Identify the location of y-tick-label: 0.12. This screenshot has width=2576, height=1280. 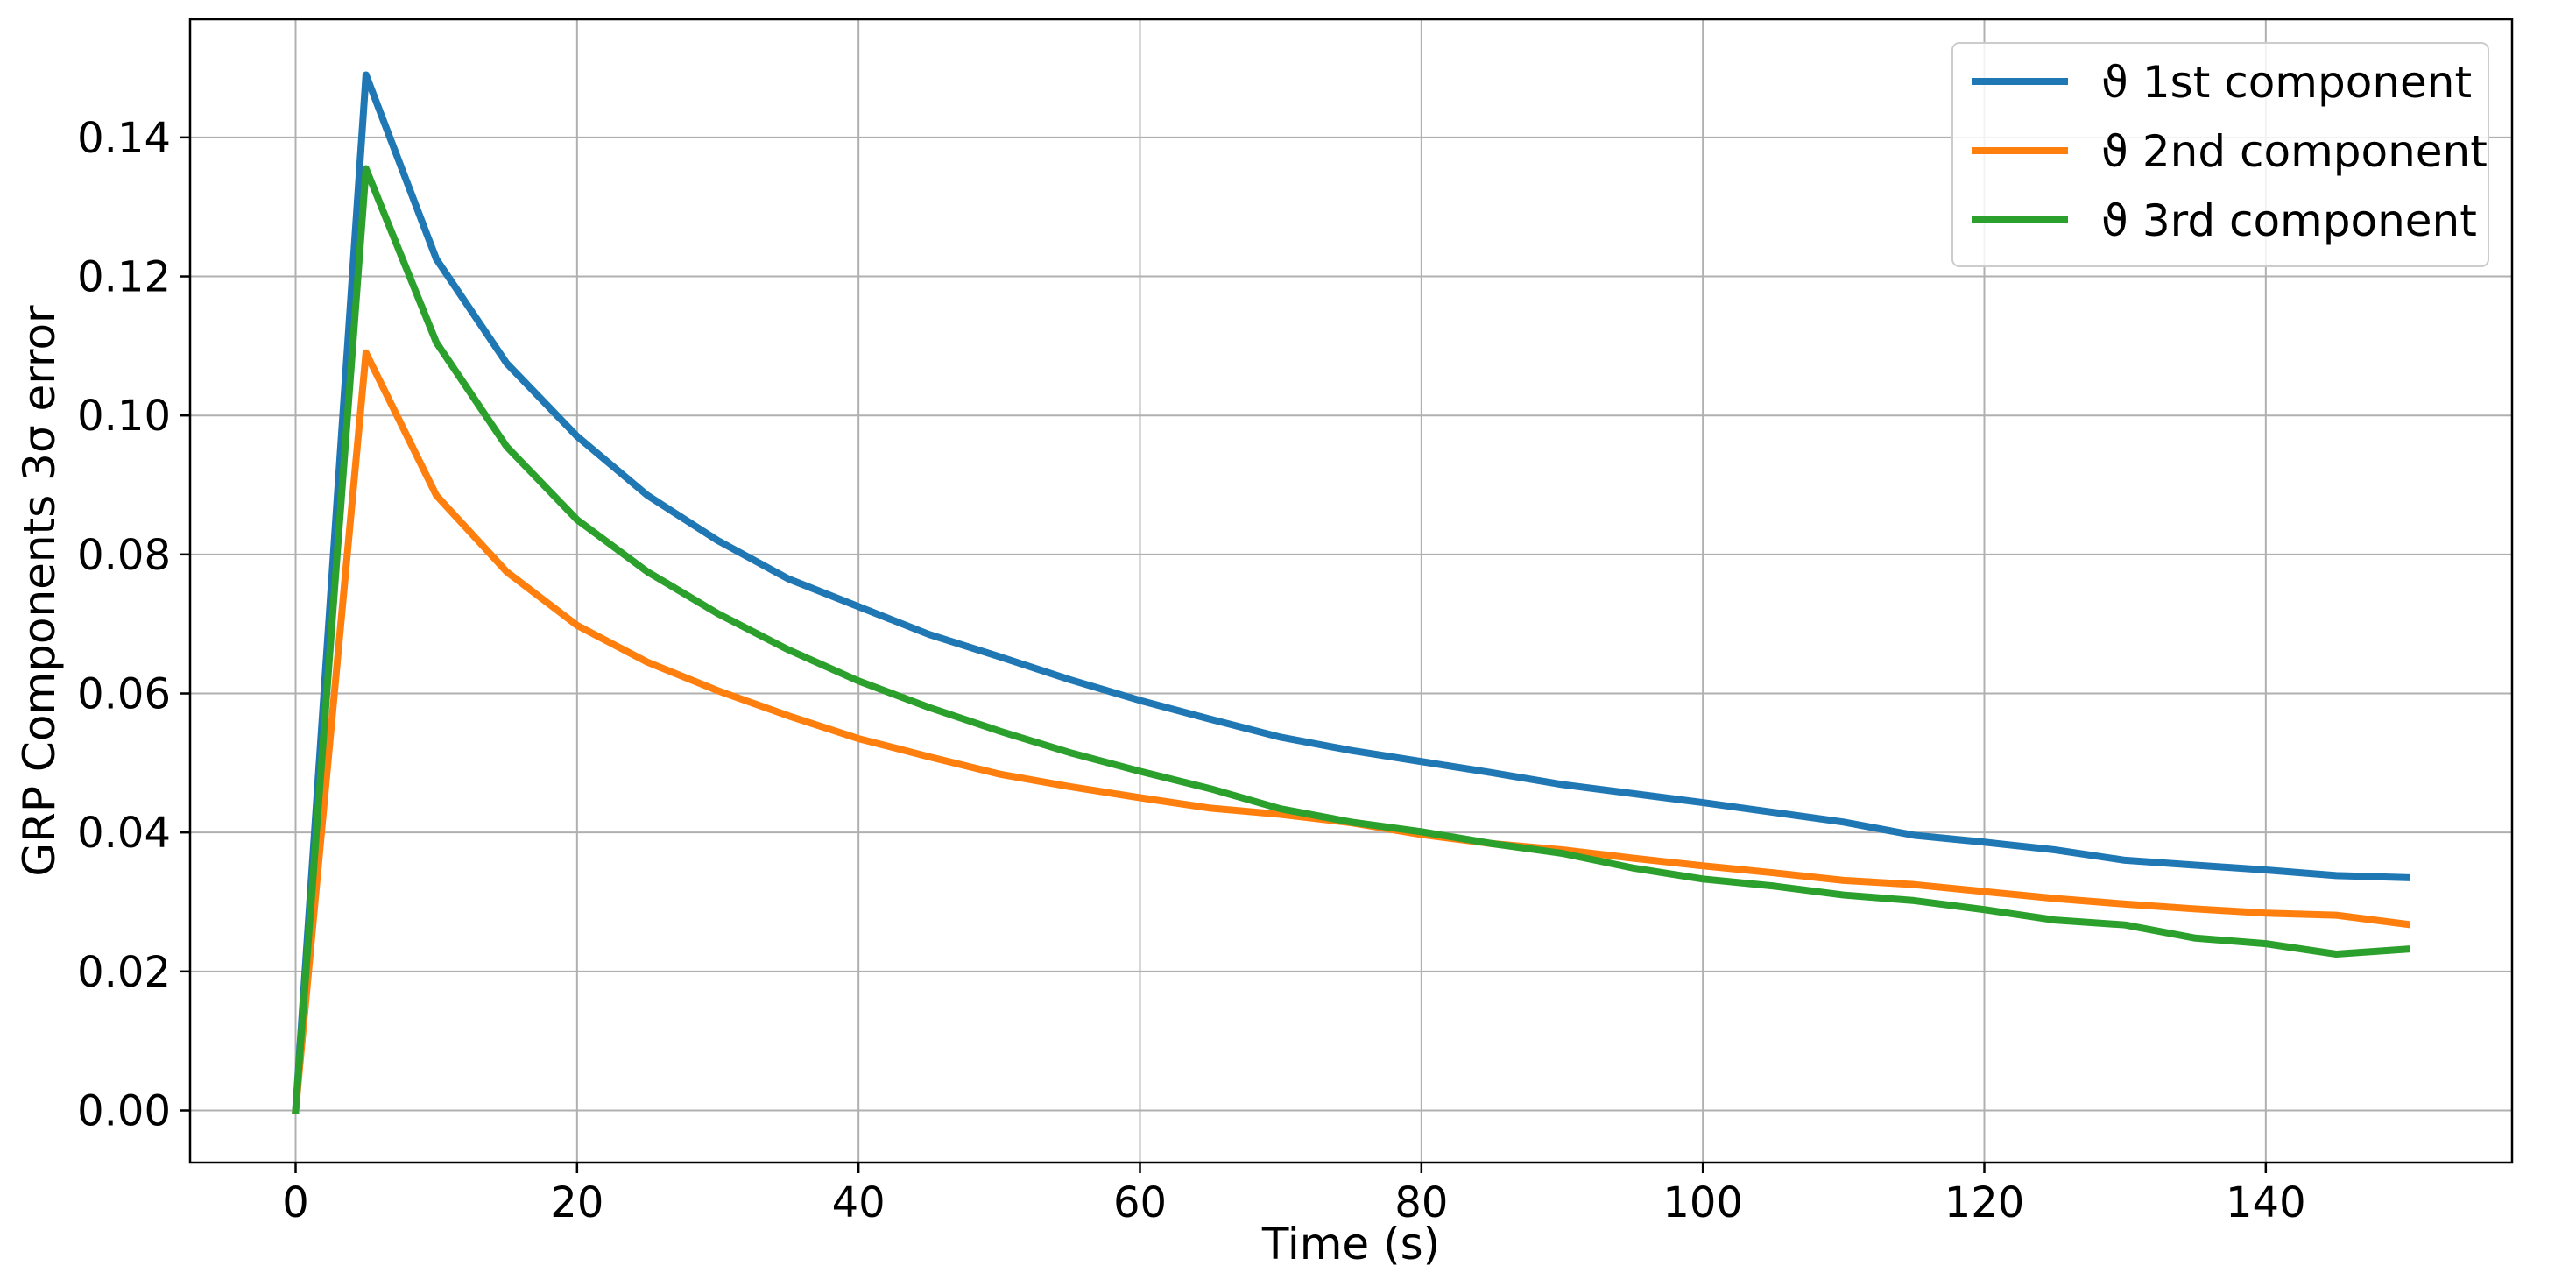
(124, 277).